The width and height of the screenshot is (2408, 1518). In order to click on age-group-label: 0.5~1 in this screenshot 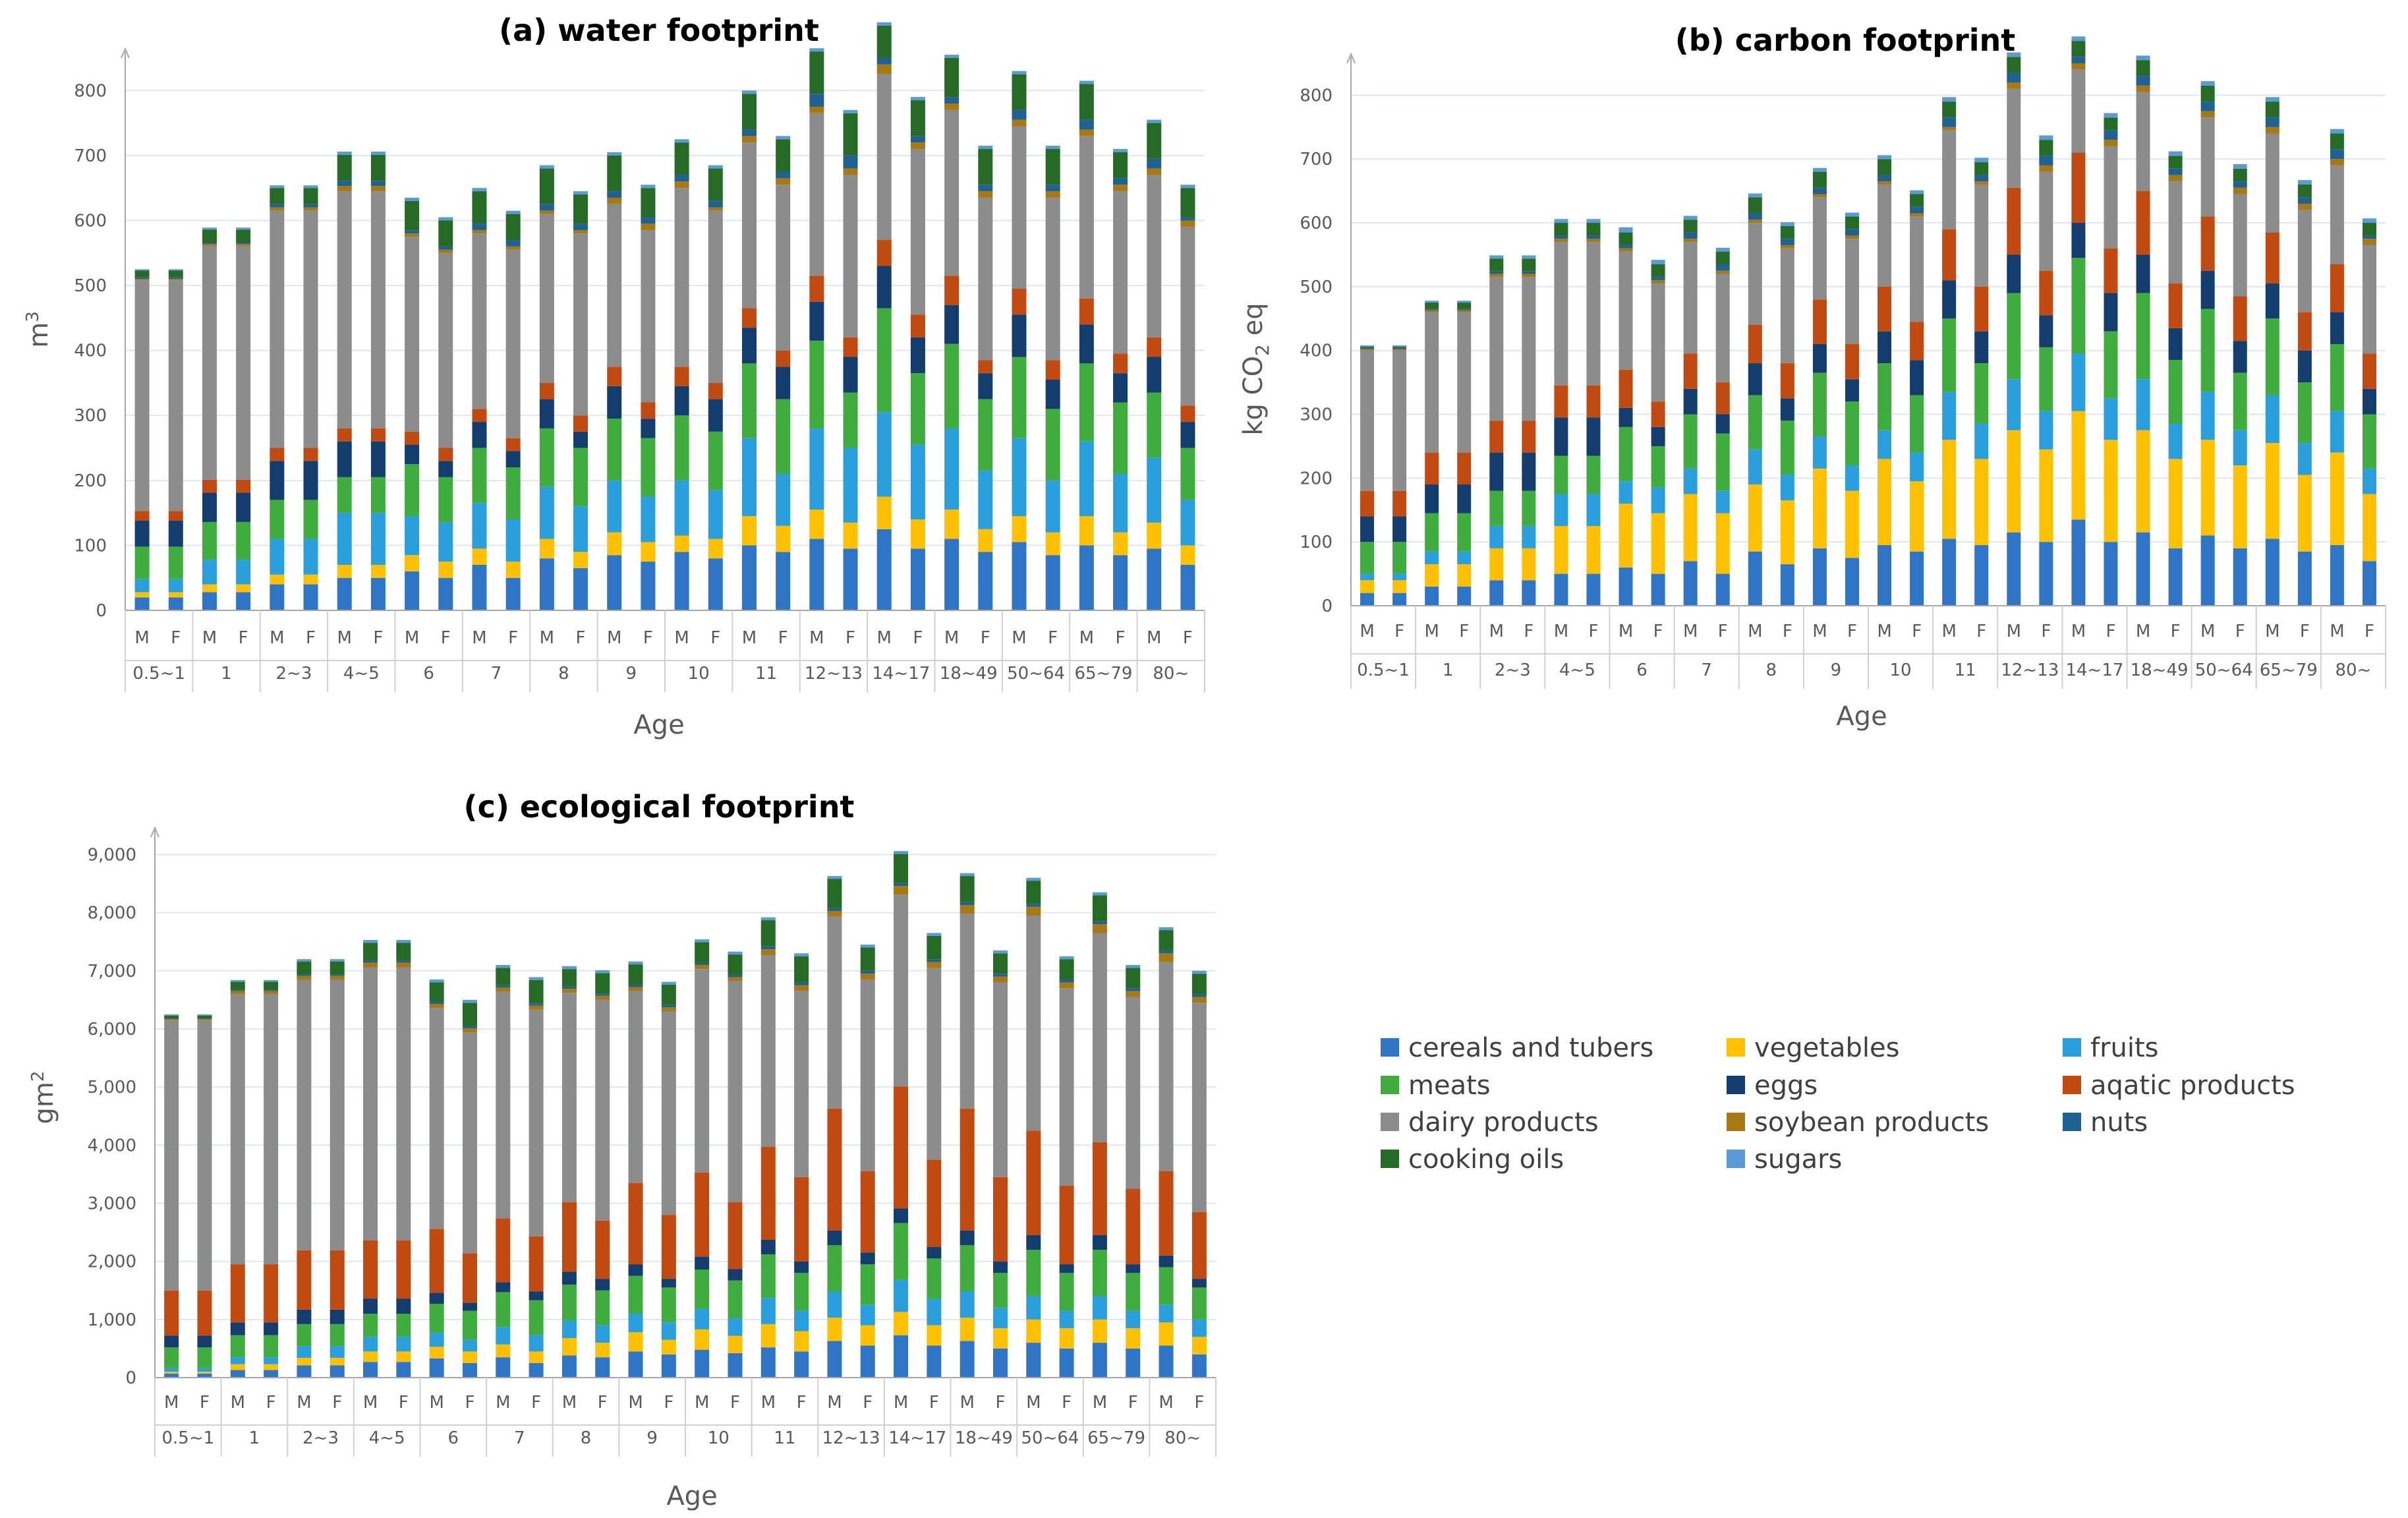, I will do `click(188, 1438)`.